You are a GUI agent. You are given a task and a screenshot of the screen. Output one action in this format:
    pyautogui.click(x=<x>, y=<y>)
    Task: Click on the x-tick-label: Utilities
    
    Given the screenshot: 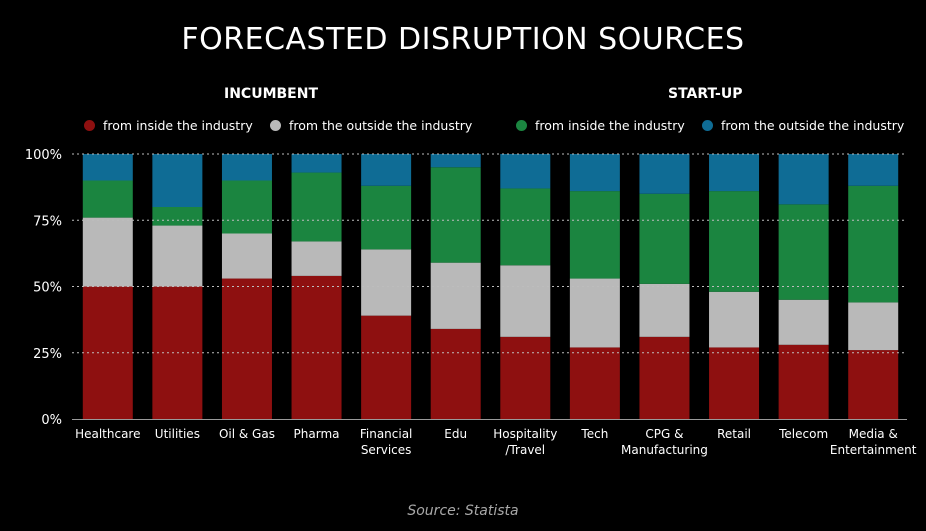 What is the action you would take?
    pyautogui.click(x=177, y=434)
    